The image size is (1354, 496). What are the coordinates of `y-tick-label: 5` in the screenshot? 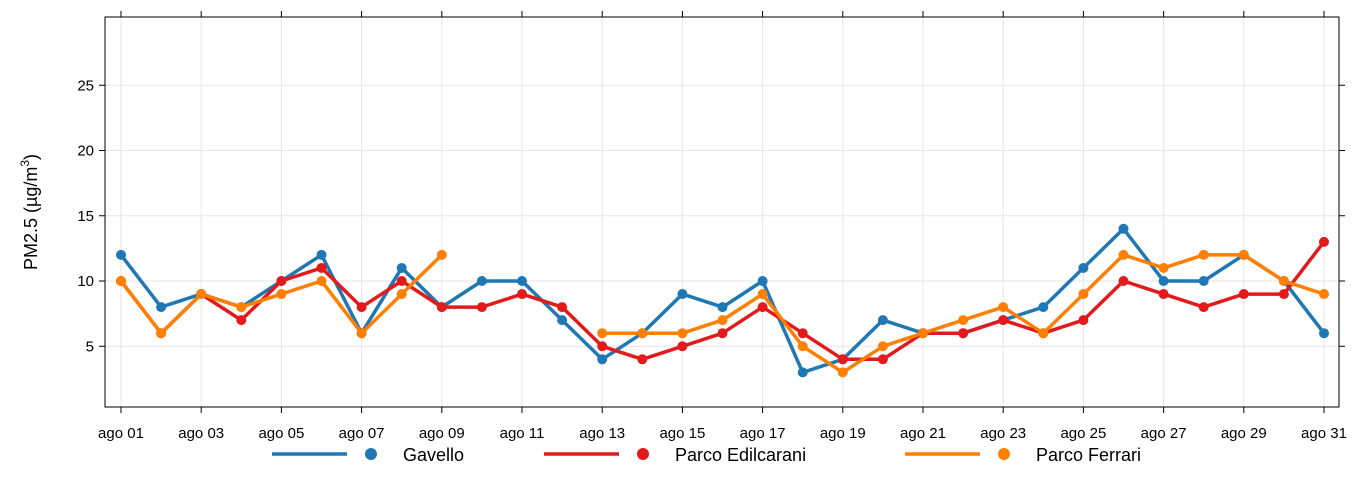 It's located at (90, 346).